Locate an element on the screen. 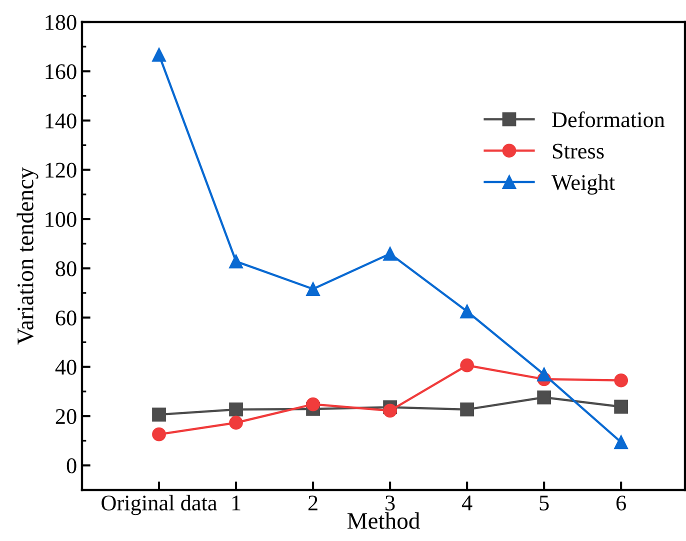  x-axis-title: Method is located at coordinates (383, 520).